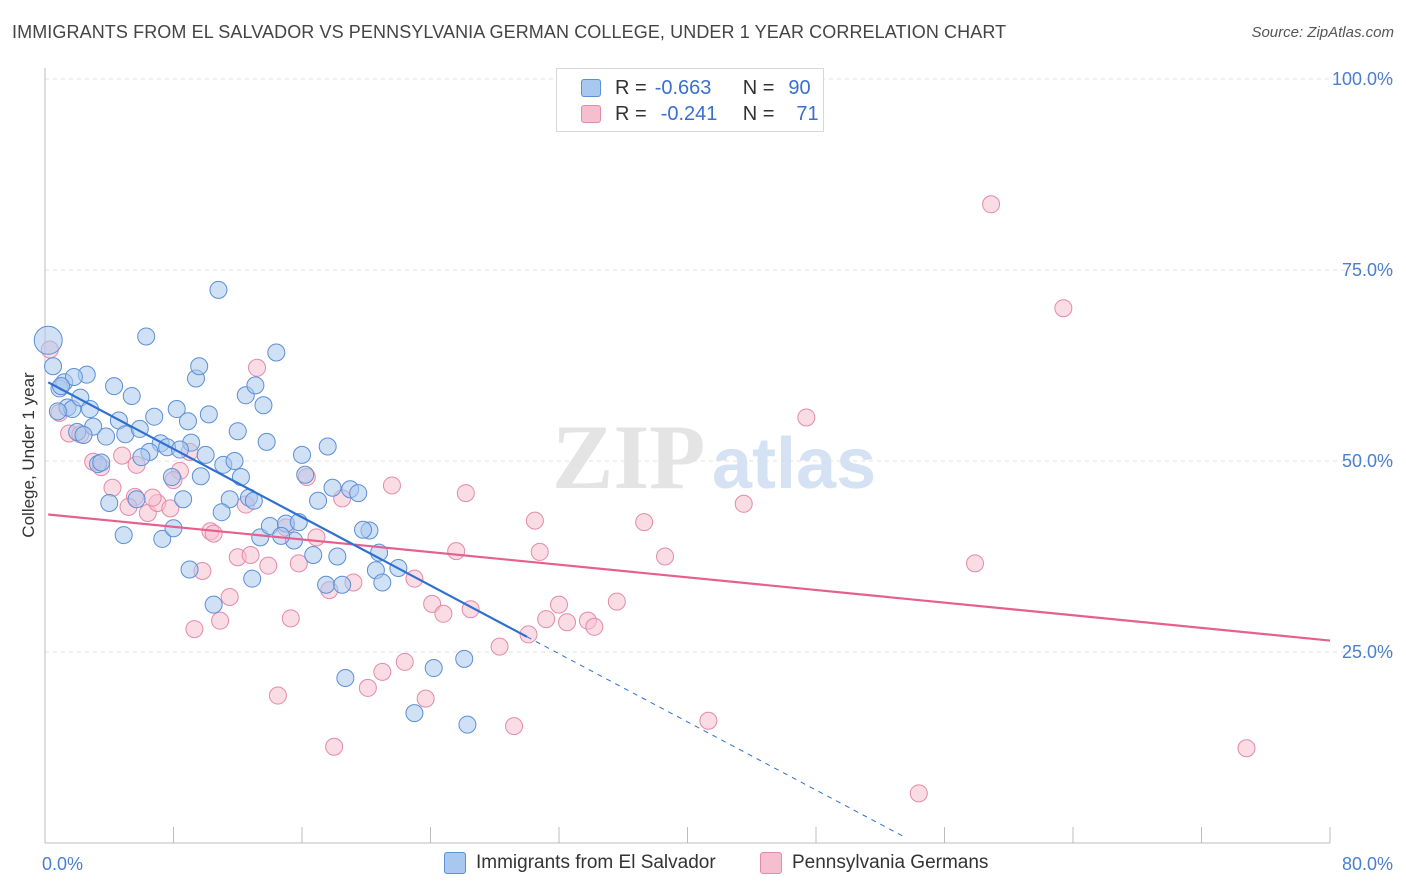  What do you see at coordinates (689, 577) in the screenshot?
I see `pink-trend-line` at bounding box center [689, 577].